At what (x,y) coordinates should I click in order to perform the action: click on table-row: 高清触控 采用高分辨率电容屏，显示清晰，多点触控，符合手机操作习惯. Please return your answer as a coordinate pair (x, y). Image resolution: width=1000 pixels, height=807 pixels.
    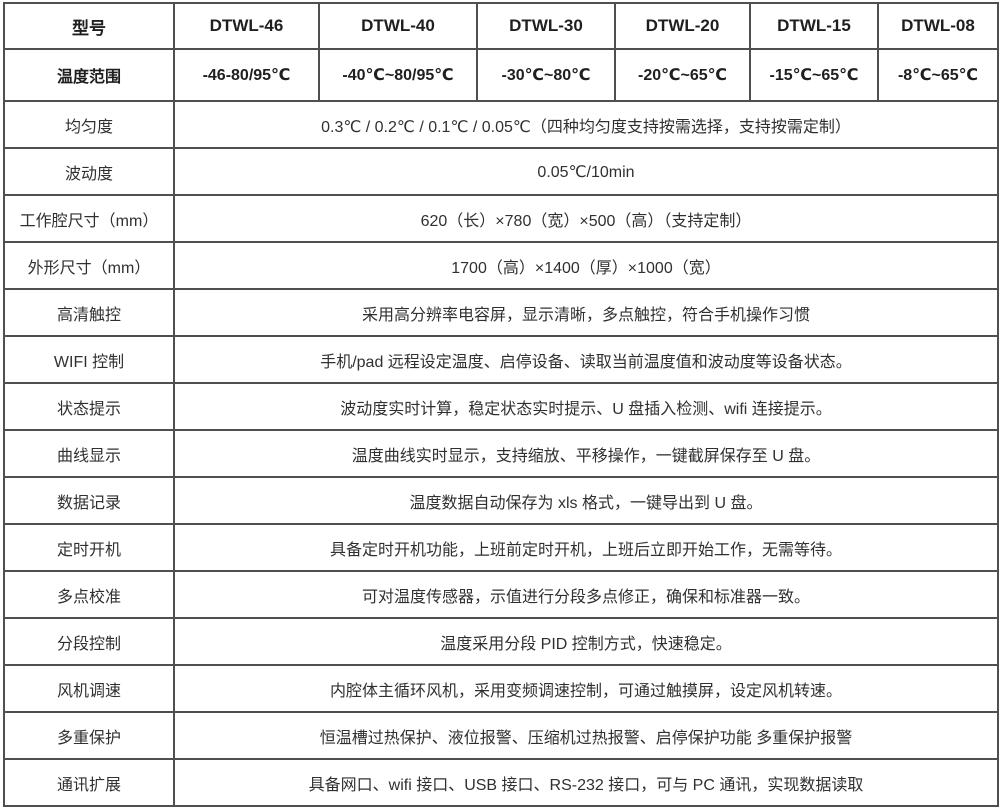
    Looking at the image, I should click on (501, 312).